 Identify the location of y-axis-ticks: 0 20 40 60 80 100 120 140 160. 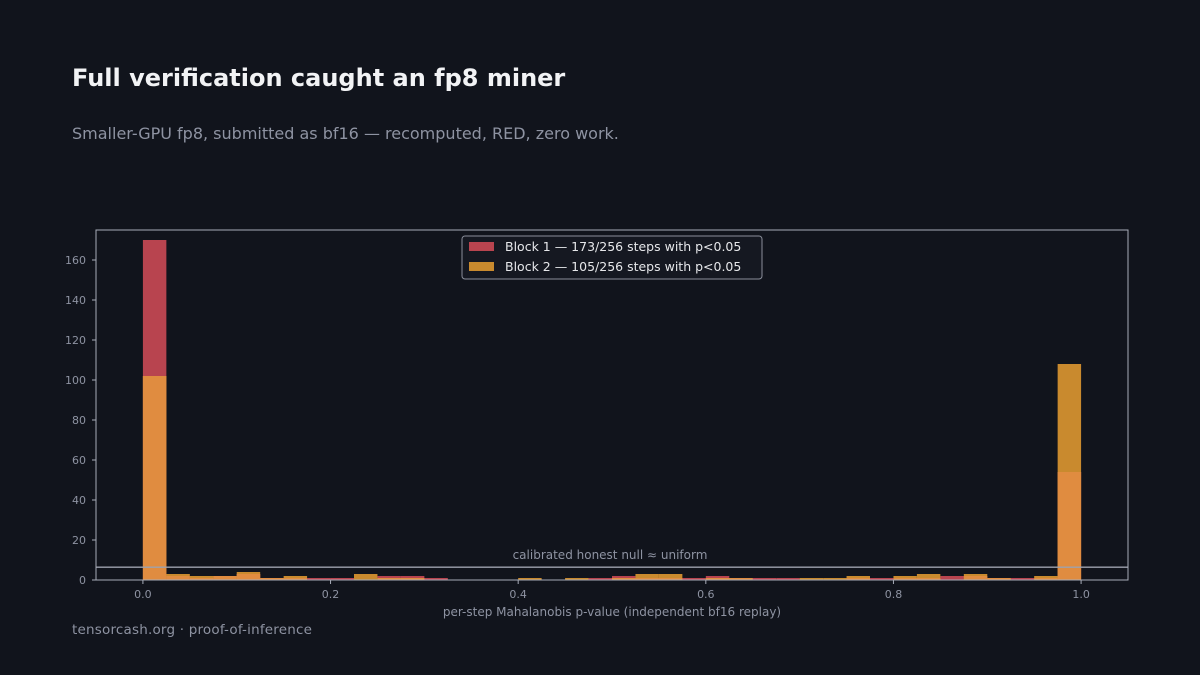
(80, 420).